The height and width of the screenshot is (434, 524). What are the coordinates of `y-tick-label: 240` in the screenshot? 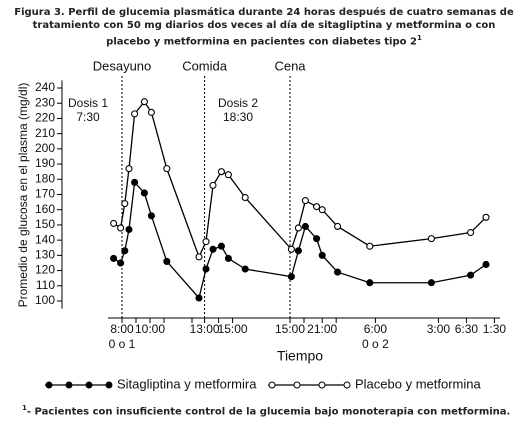 It's located at (45, 87).